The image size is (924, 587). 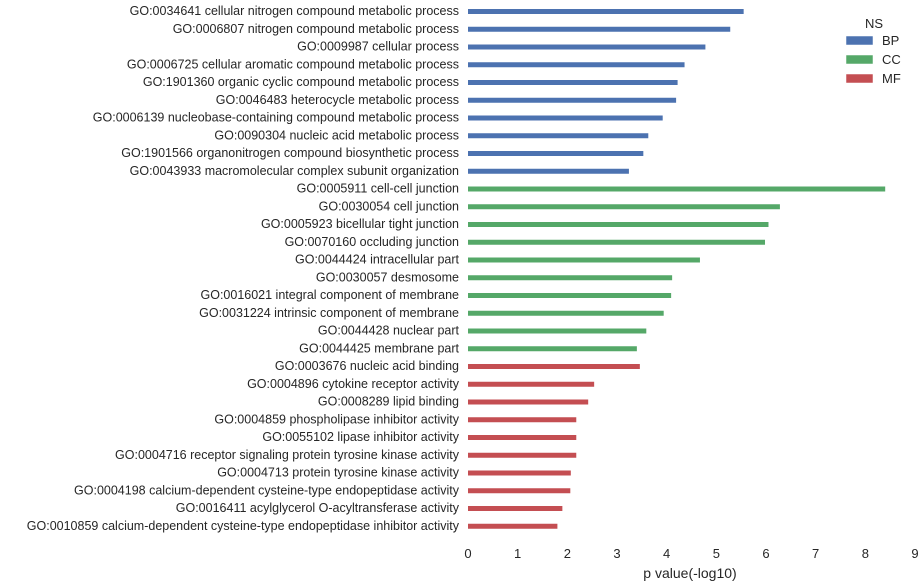 I want to click on x-tick-label: 2, so click(x=567, y=553).